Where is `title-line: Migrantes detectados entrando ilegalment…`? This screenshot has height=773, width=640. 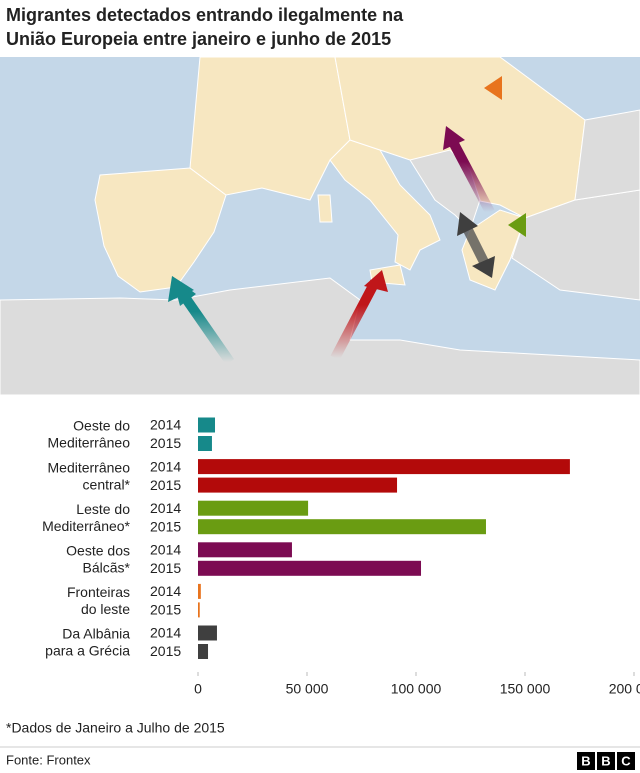 title-line: Migrantes detectados entrando ilegalment… is located at coordinates (205, 15).